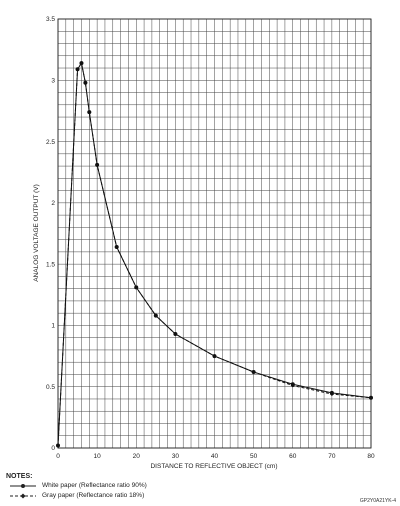  What do you see at coordinates (23, 495) in the screenshot?
I see `legend-dashed-line-icon` at bounding box center [23, 495].